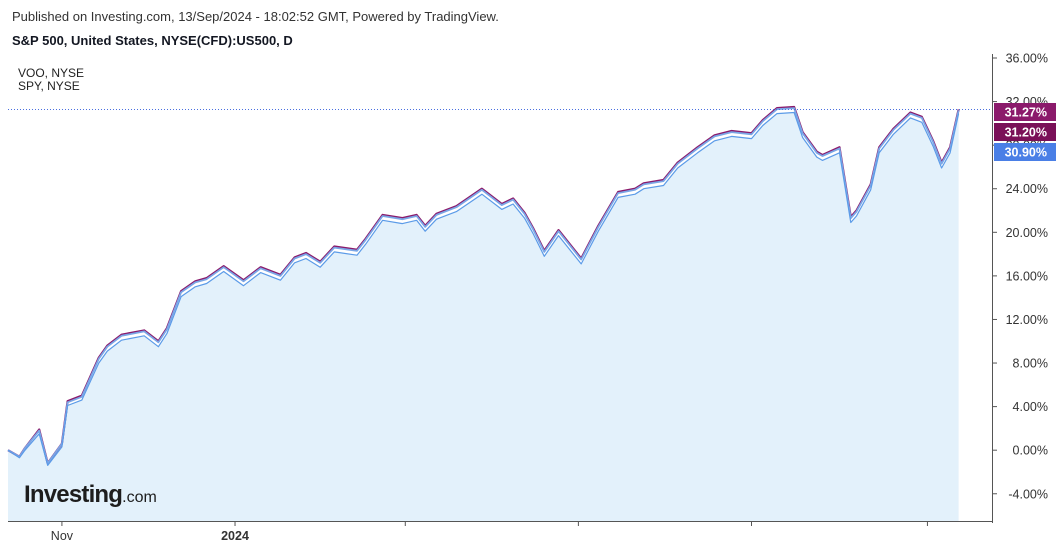 The image size is (1060, 551). Describe the element at coordinates (1030, 451) in the screenshot. I see `y-tick-label: 0.00%` at that location.